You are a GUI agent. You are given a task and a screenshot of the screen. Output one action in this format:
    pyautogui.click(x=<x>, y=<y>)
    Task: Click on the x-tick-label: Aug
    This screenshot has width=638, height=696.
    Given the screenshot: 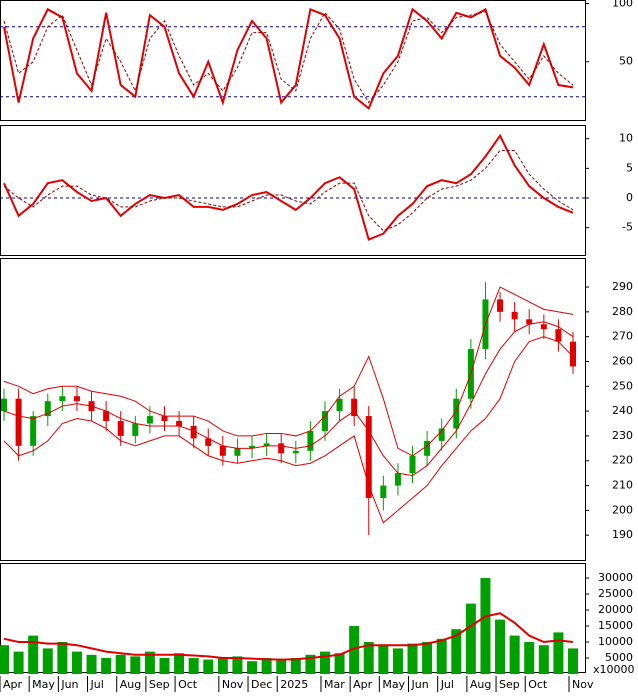 What is the action you would take?
    pyautogui.click(x=130, y=684)
    